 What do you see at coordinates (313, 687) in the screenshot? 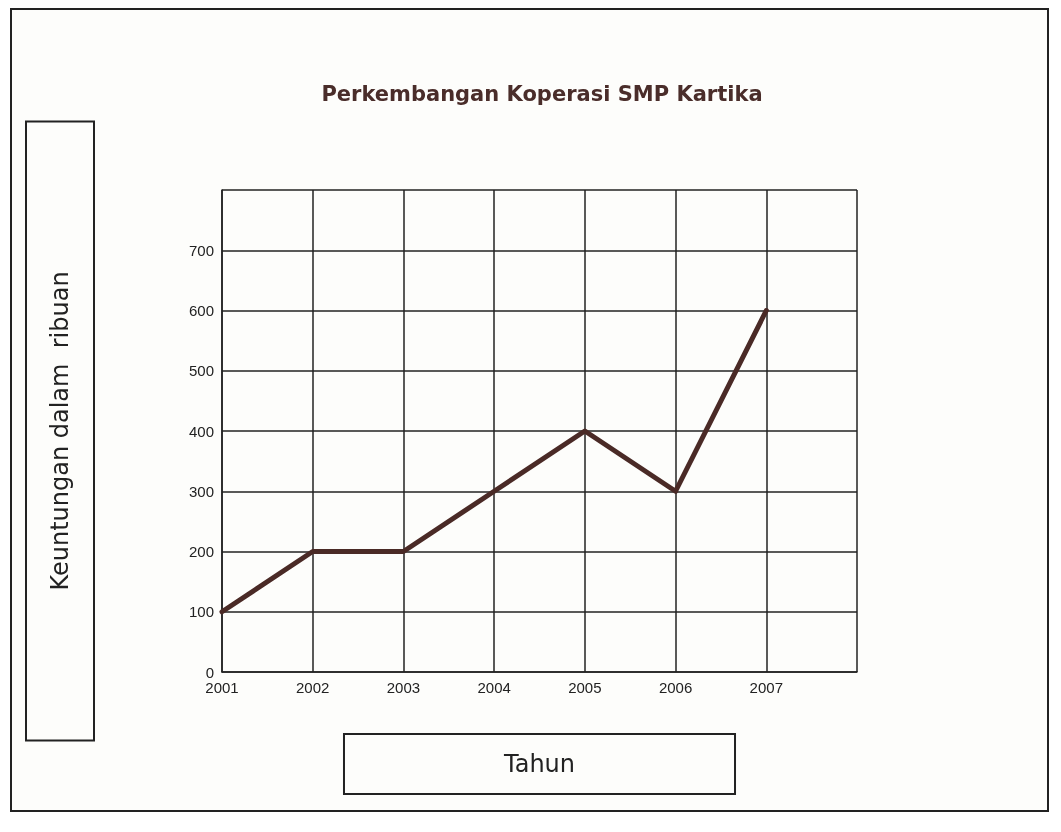
I see `x-tick-label: 2002` at bounding box center [313, 687].